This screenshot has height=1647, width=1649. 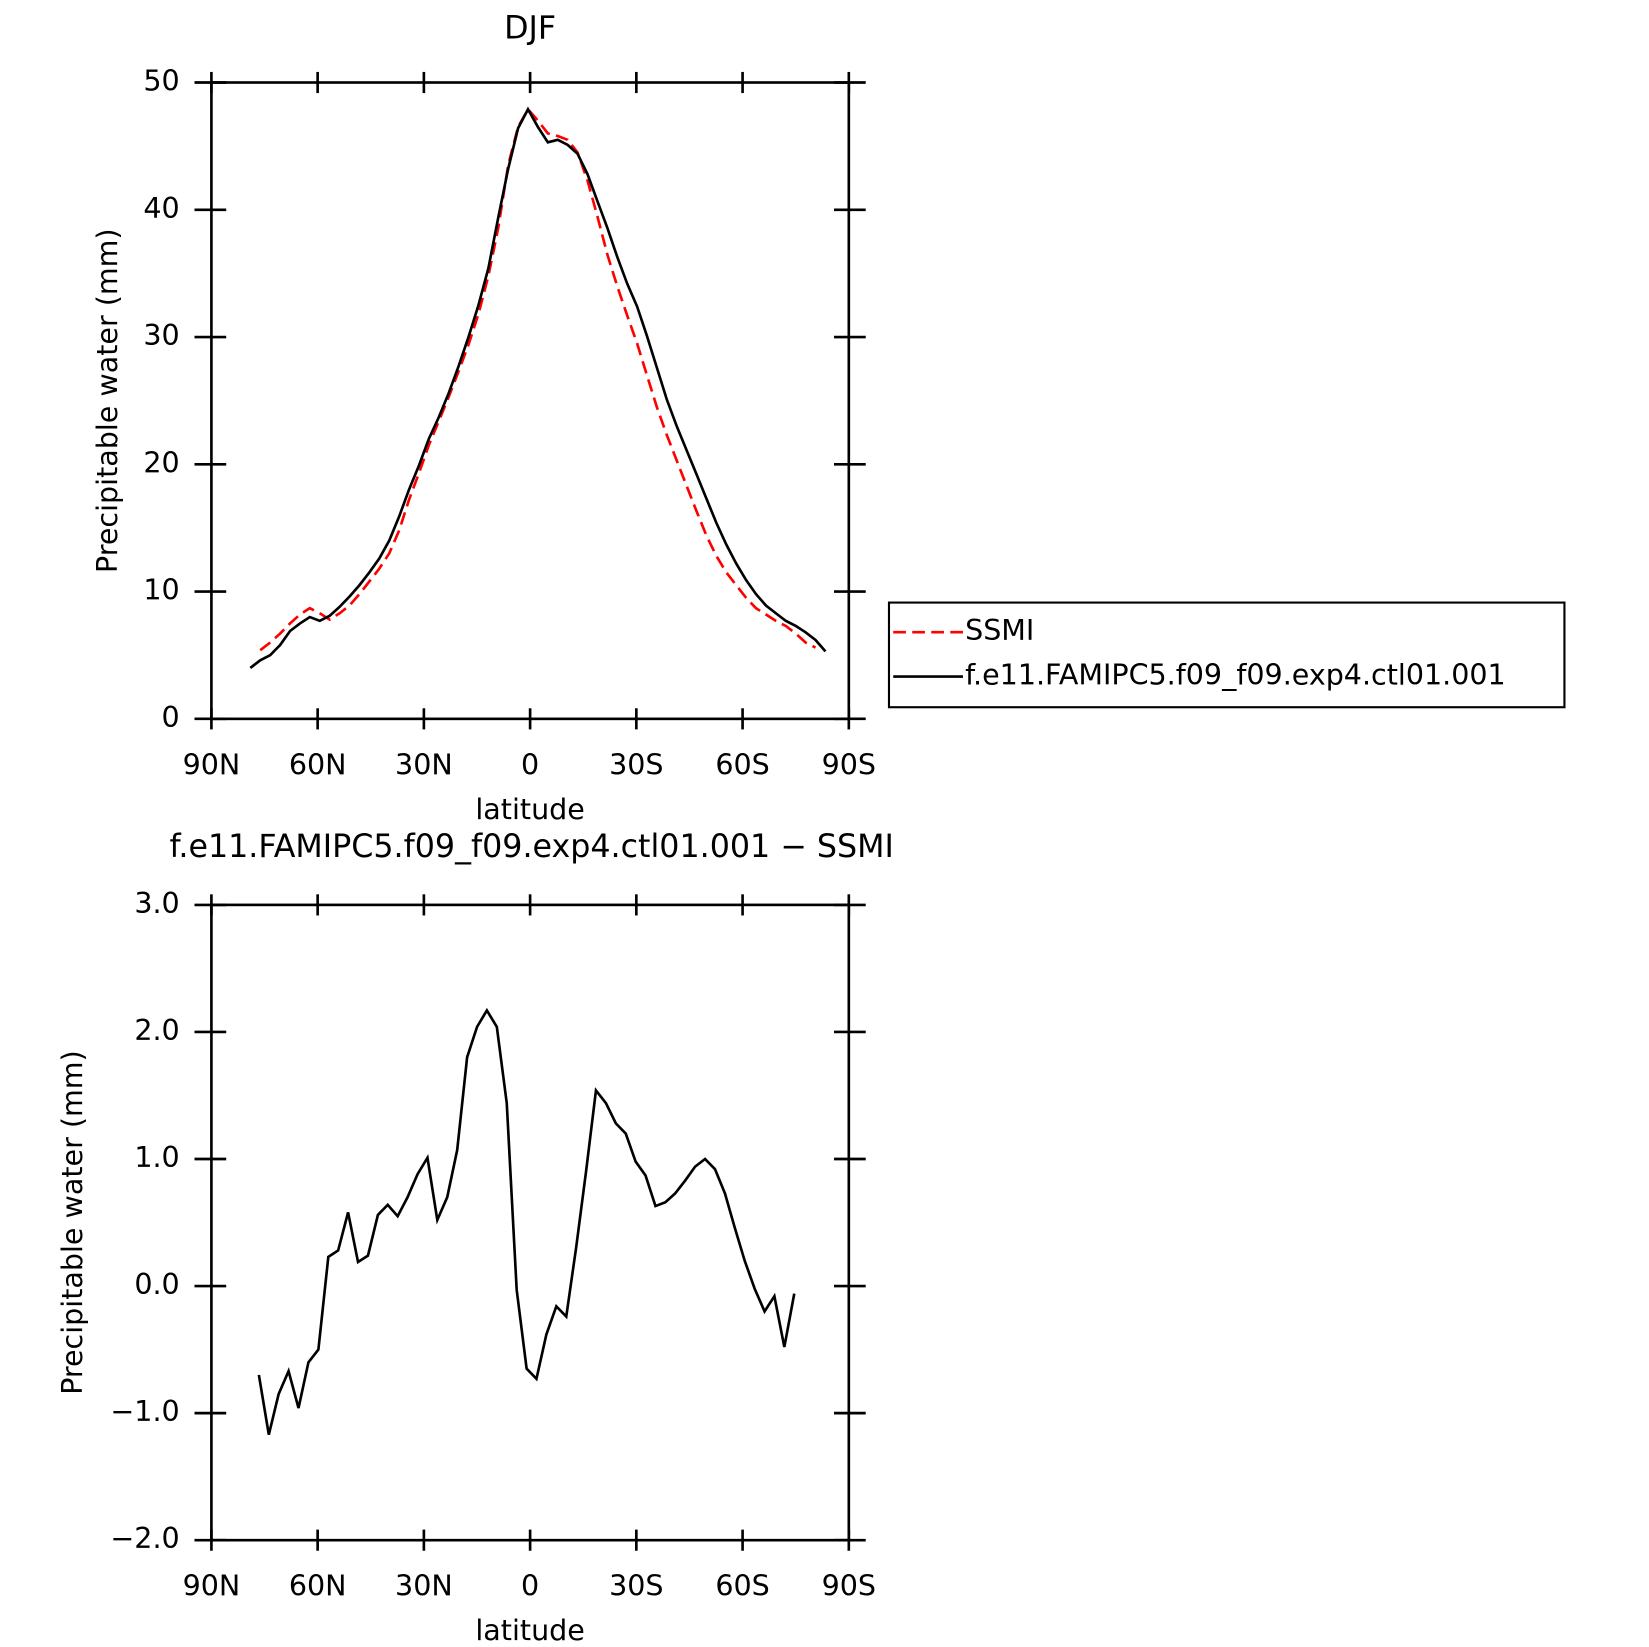 I want to click on legend-label: f.e11.FAMIPC5.f09_f09.exp4.ctl01.001, so click(x=1235, y=675).